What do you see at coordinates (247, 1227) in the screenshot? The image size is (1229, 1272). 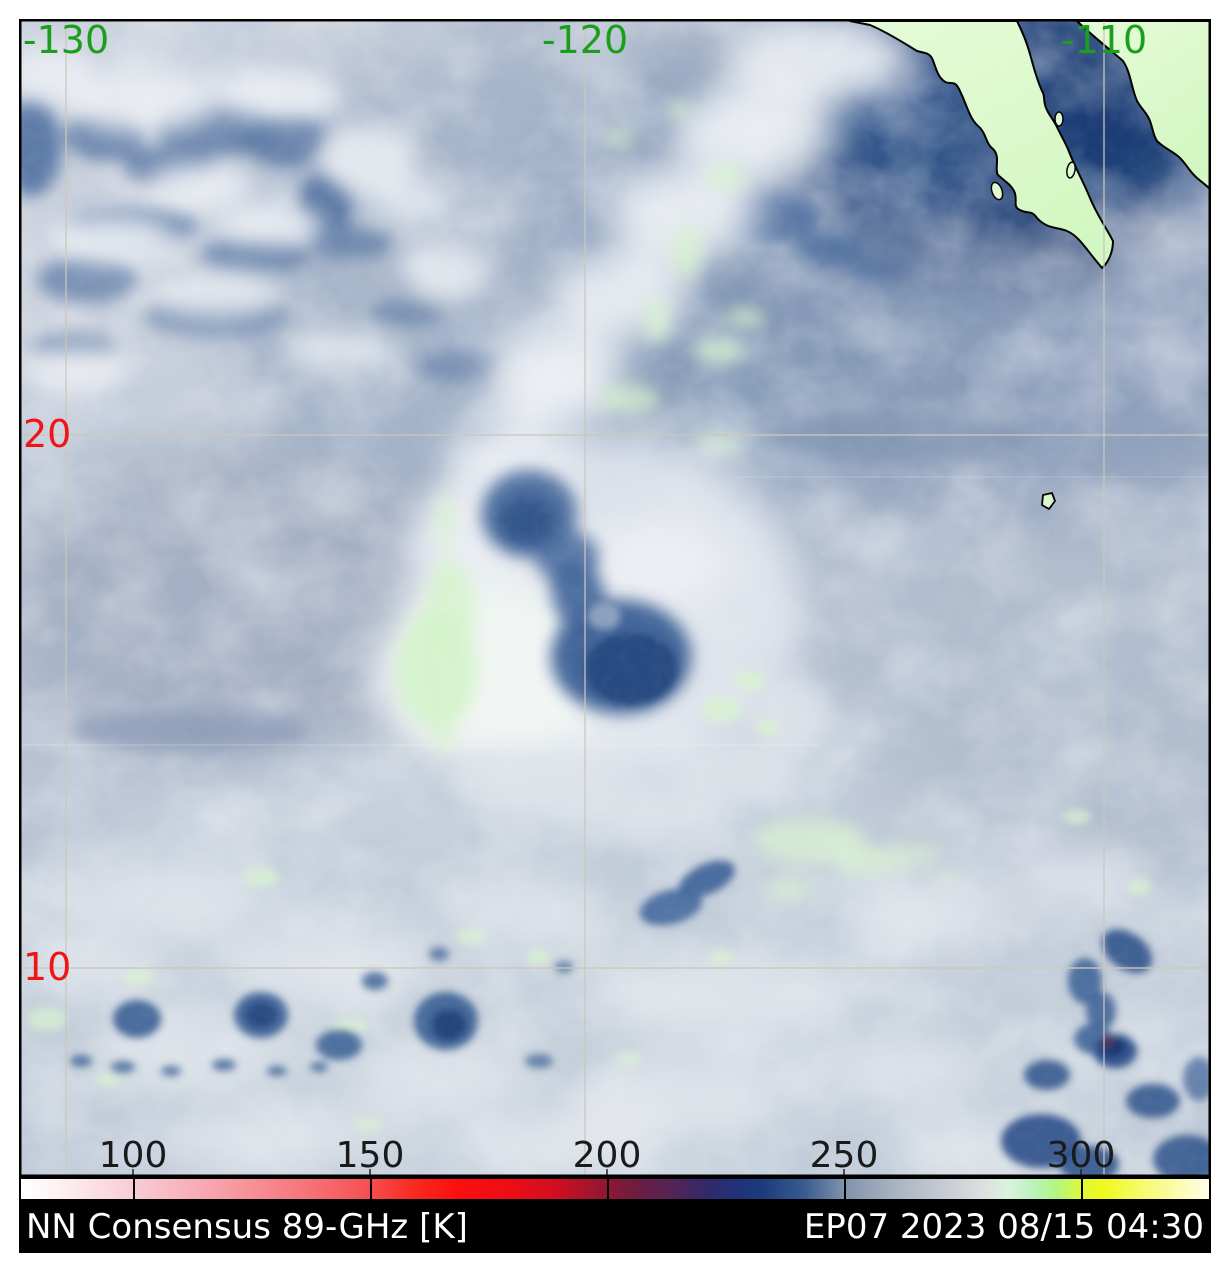 I see `product-label: NN Consensus 89-GHz [K]` at bounding box center [247, 1227].